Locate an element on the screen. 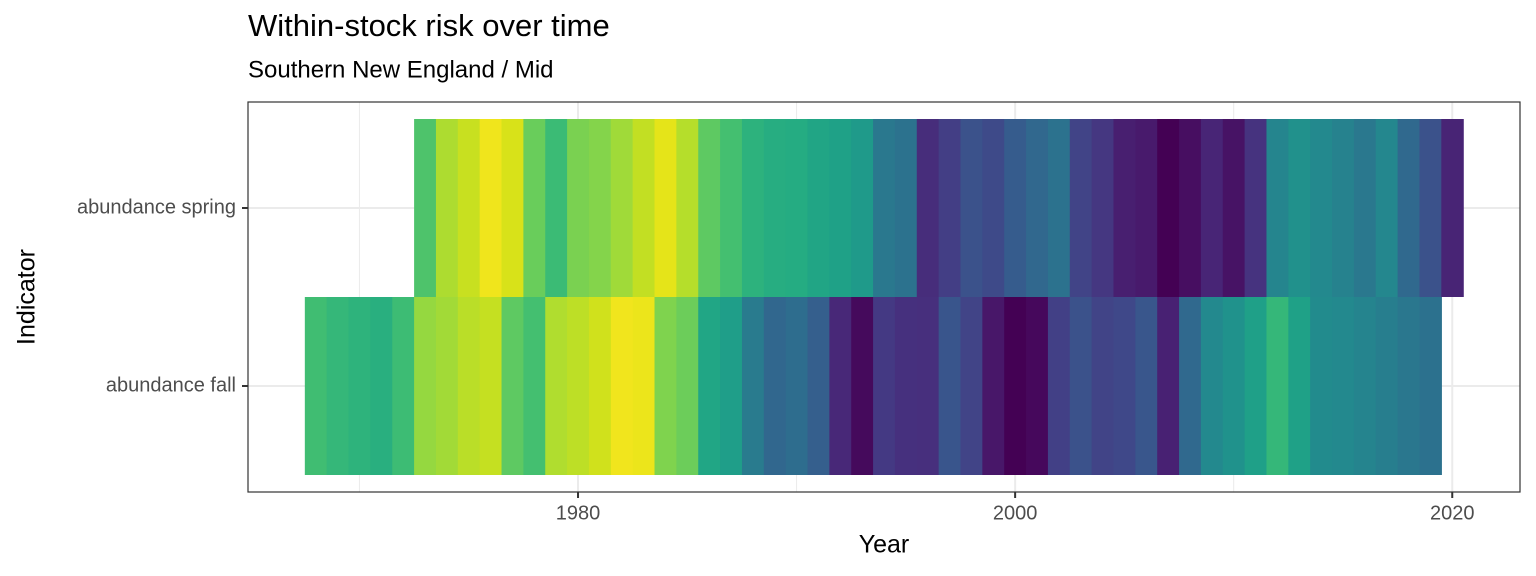 This screenshot has height=576, width=1536. x-tick-label: 2000 is located at coordinates (1015, 513).